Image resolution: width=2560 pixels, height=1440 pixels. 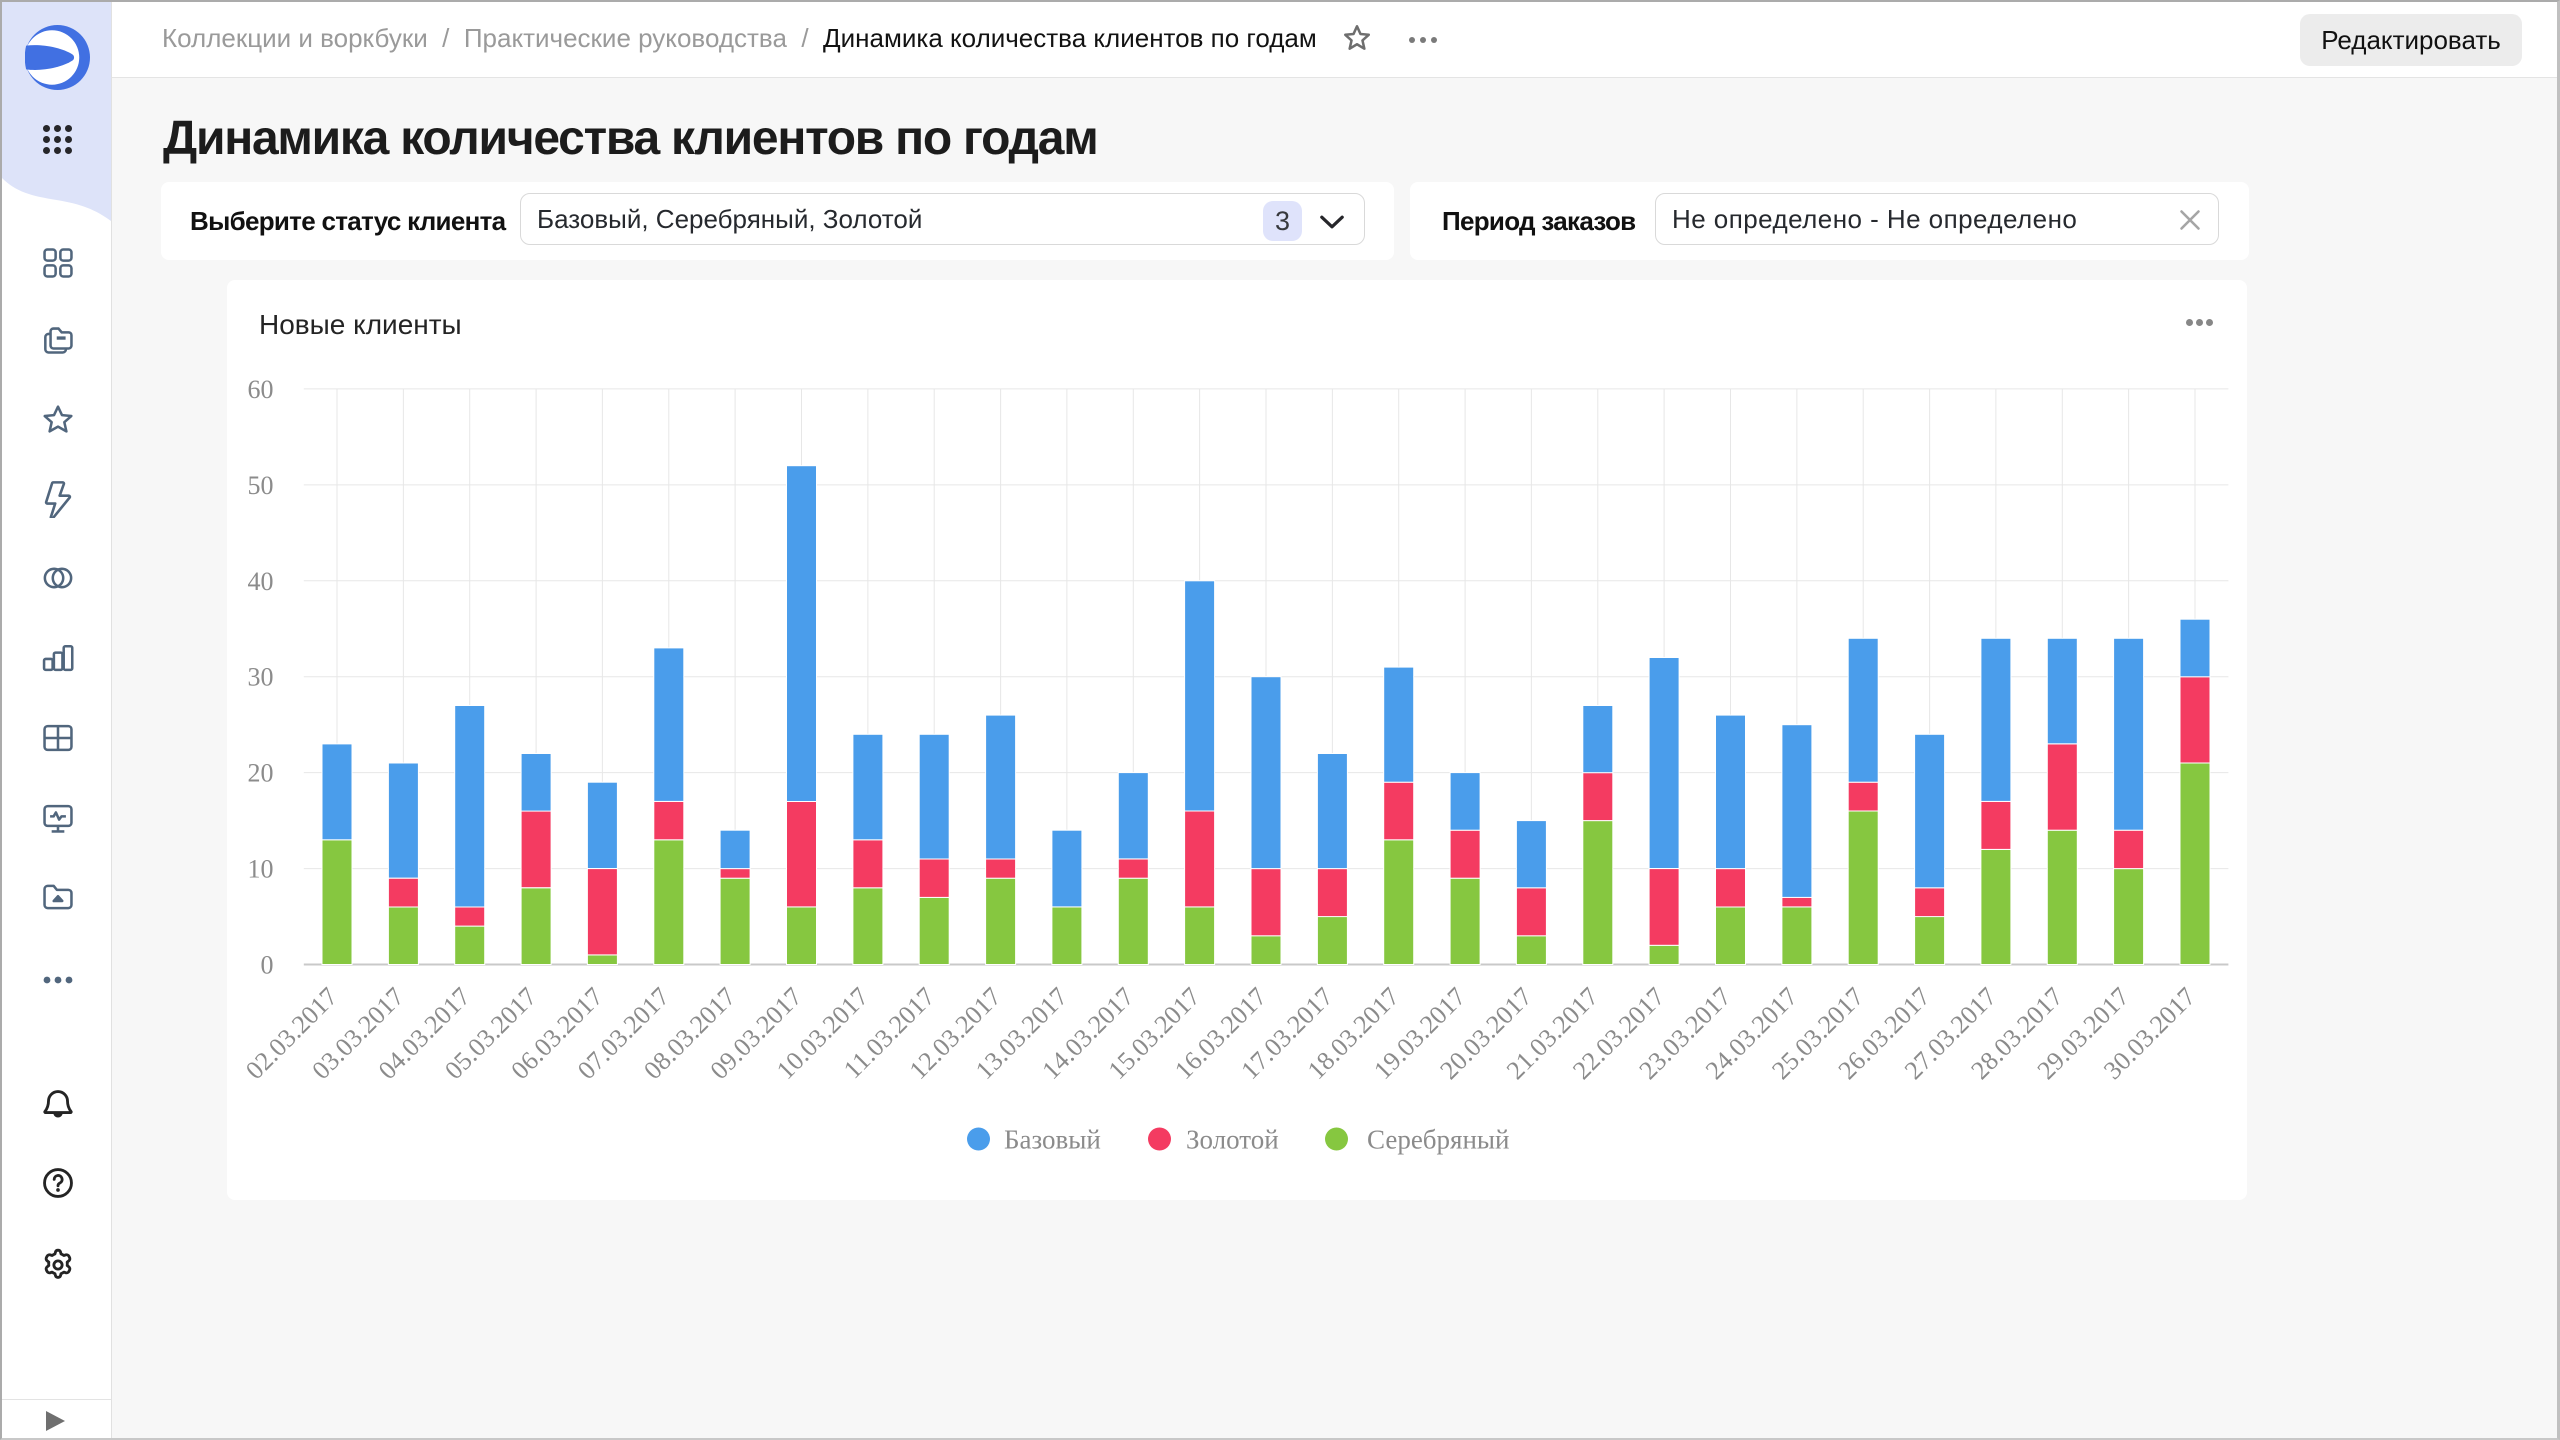 What do you see at coordinates (261, 581) in the screenshot?
I see `svg-text: 40` at bounding box center [261, 581].